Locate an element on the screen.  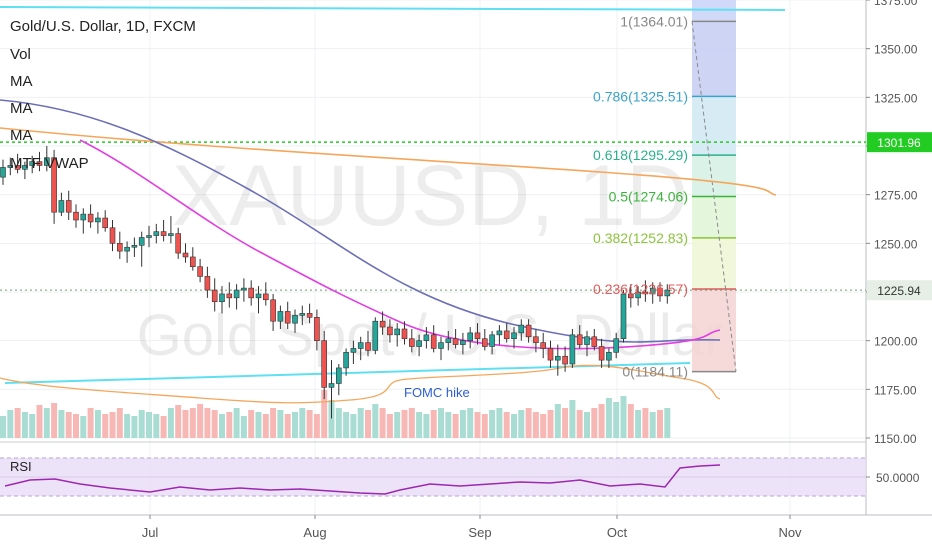
indicator-mtf-vwap: MTF VWAP is located at coordinates (49, 163).